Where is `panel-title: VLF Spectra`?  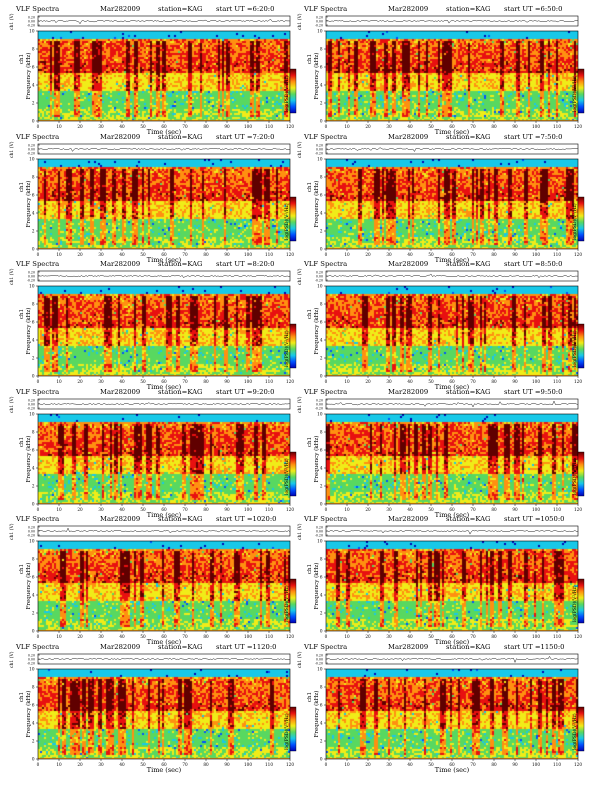
panel-title: VLF Spectra is located at coordinates (325, 647).